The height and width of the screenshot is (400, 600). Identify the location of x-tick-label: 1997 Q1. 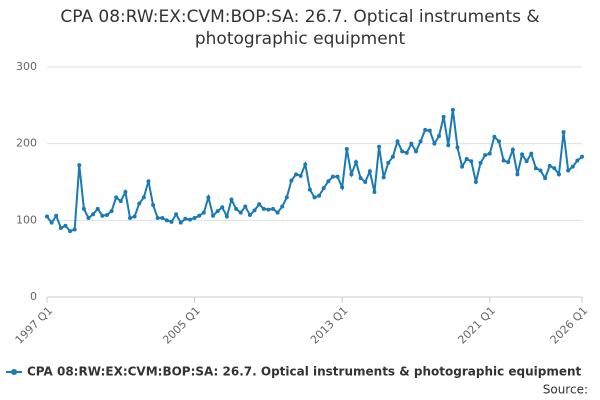
(34, 325).